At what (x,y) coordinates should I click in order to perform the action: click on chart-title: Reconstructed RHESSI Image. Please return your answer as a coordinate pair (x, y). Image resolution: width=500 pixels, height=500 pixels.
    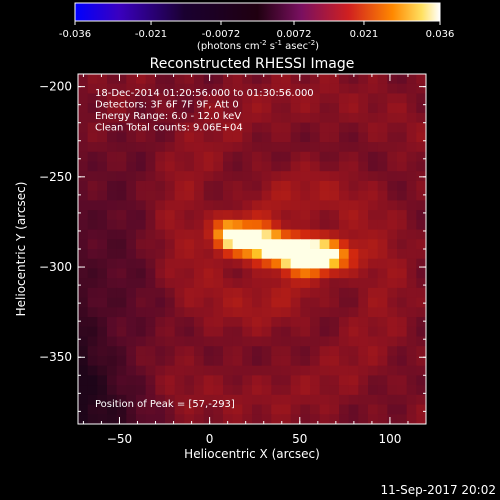
    Looking at the image, I should click on (252, 64).